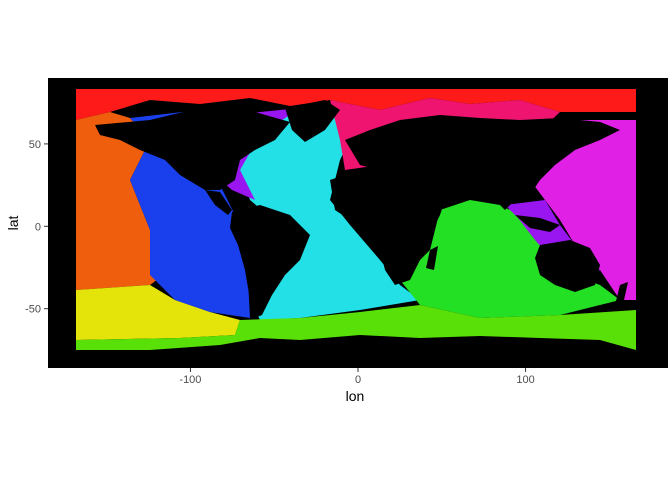 This screenshot has height=480, width=672. I want to click on region-north-pacific, so click(123, 201).